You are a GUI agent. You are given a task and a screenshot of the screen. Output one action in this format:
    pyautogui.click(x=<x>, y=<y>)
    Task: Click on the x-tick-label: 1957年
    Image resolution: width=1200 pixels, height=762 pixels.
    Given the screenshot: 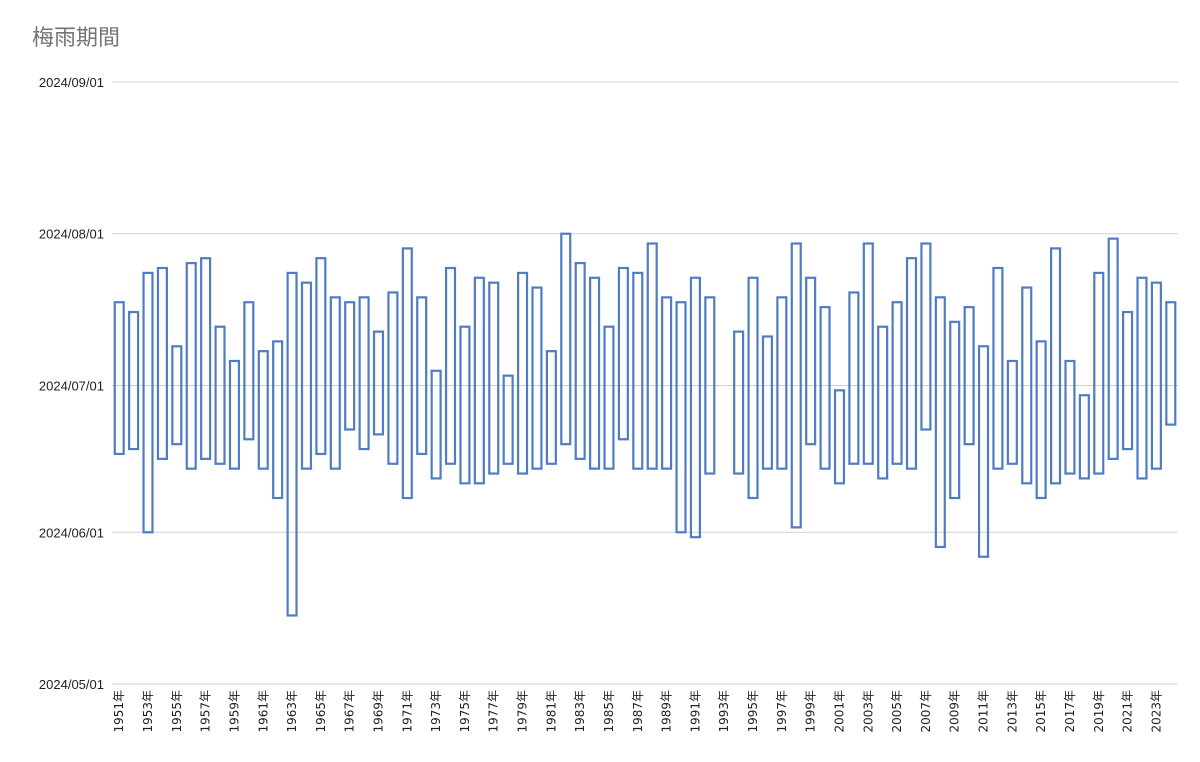 What is the action you would take?
    pyautogui.click(x=206, y=711)
    